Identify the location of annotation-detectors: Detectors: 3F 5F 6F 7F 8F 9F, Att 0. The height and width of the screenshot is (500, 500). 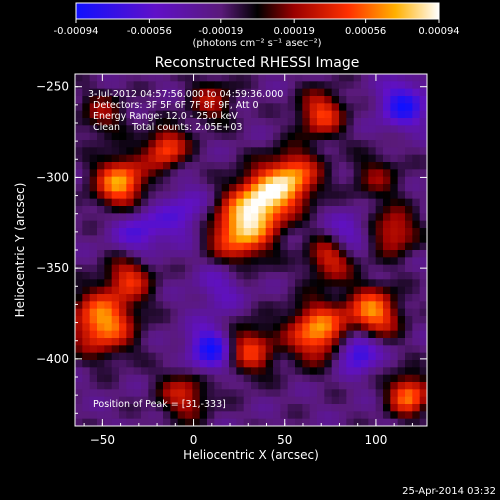
(176, 105).